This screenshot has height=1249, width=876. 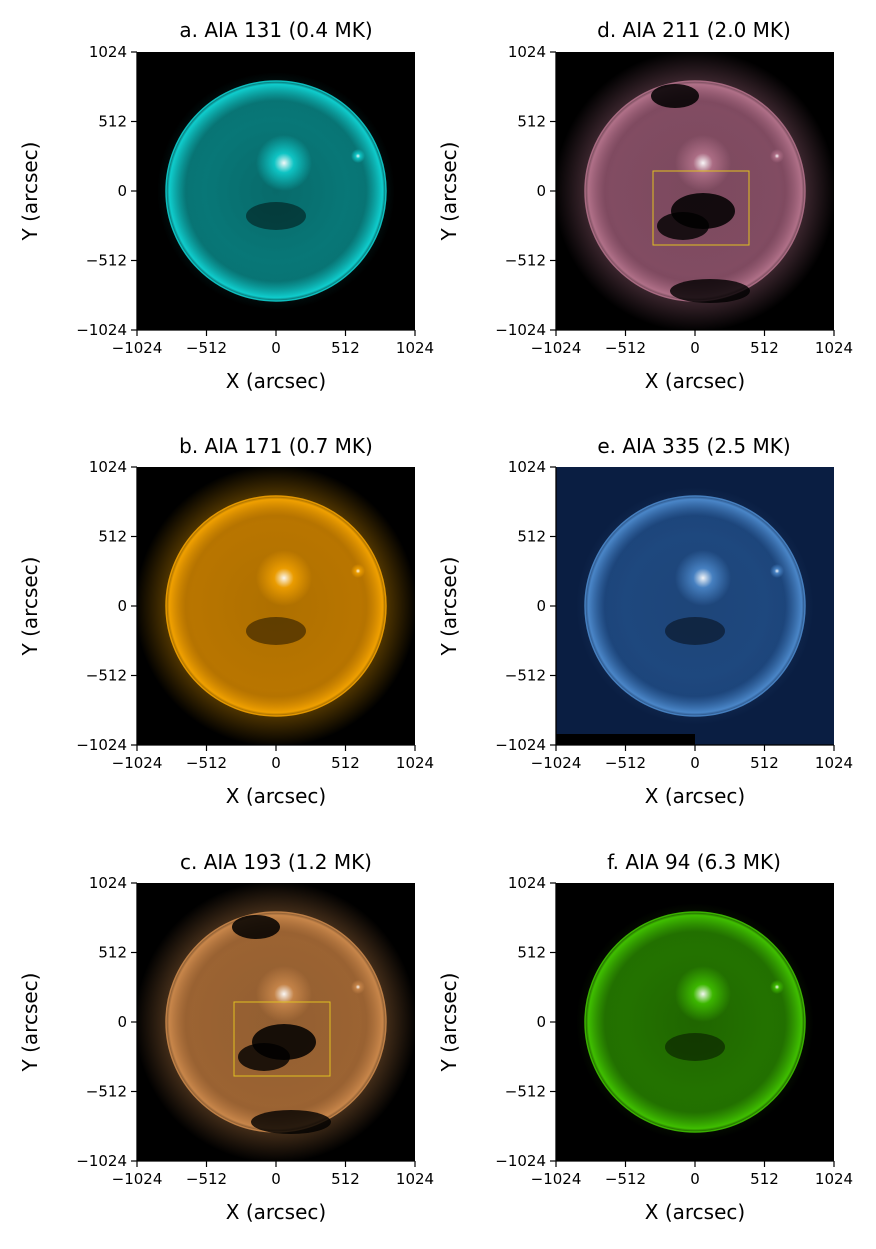 I want to click on missing-data-strip, so click(x=625, y=739).